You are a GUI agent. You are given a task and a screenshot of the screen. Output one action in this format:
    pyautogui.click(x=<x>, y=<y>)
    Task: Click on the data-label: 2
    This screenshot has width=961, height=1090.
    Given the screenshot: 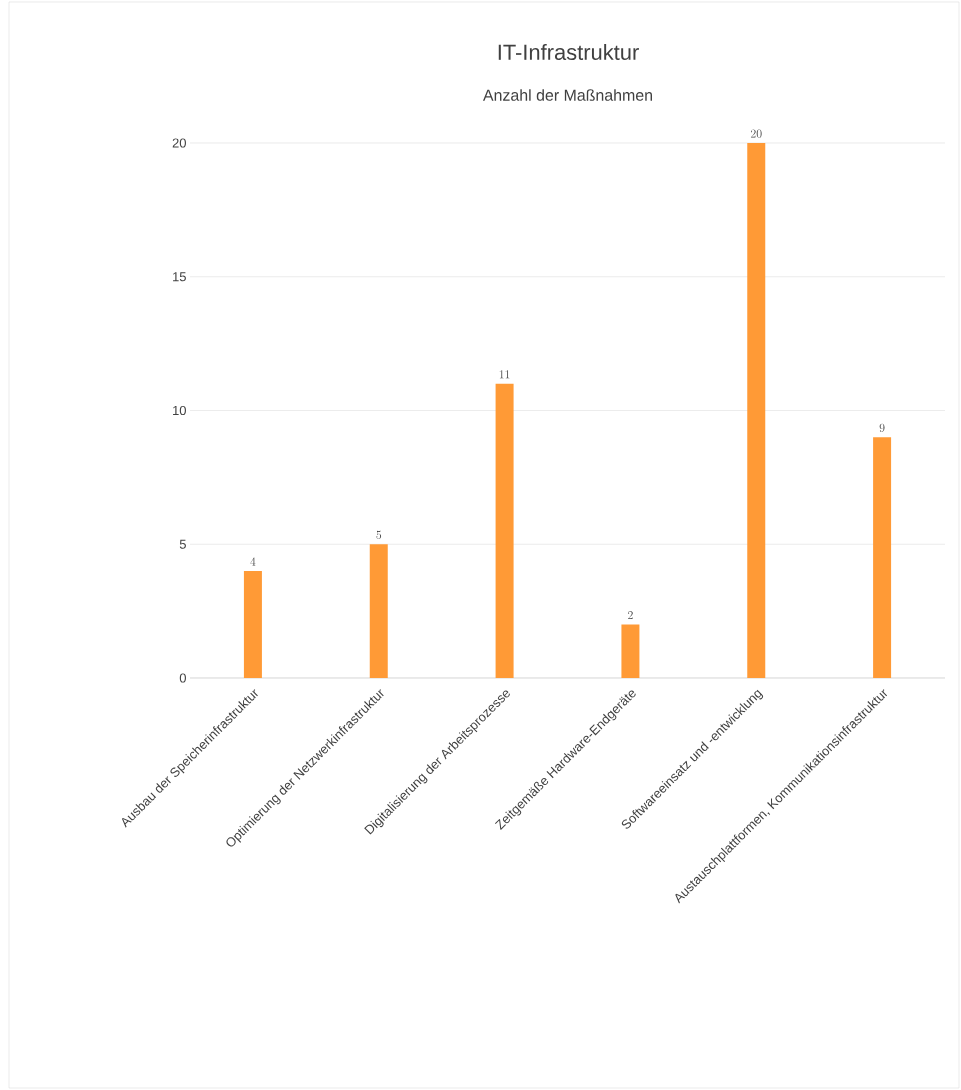 What is the action you would take?
    pyautogui.click(x=630, y=615)
    